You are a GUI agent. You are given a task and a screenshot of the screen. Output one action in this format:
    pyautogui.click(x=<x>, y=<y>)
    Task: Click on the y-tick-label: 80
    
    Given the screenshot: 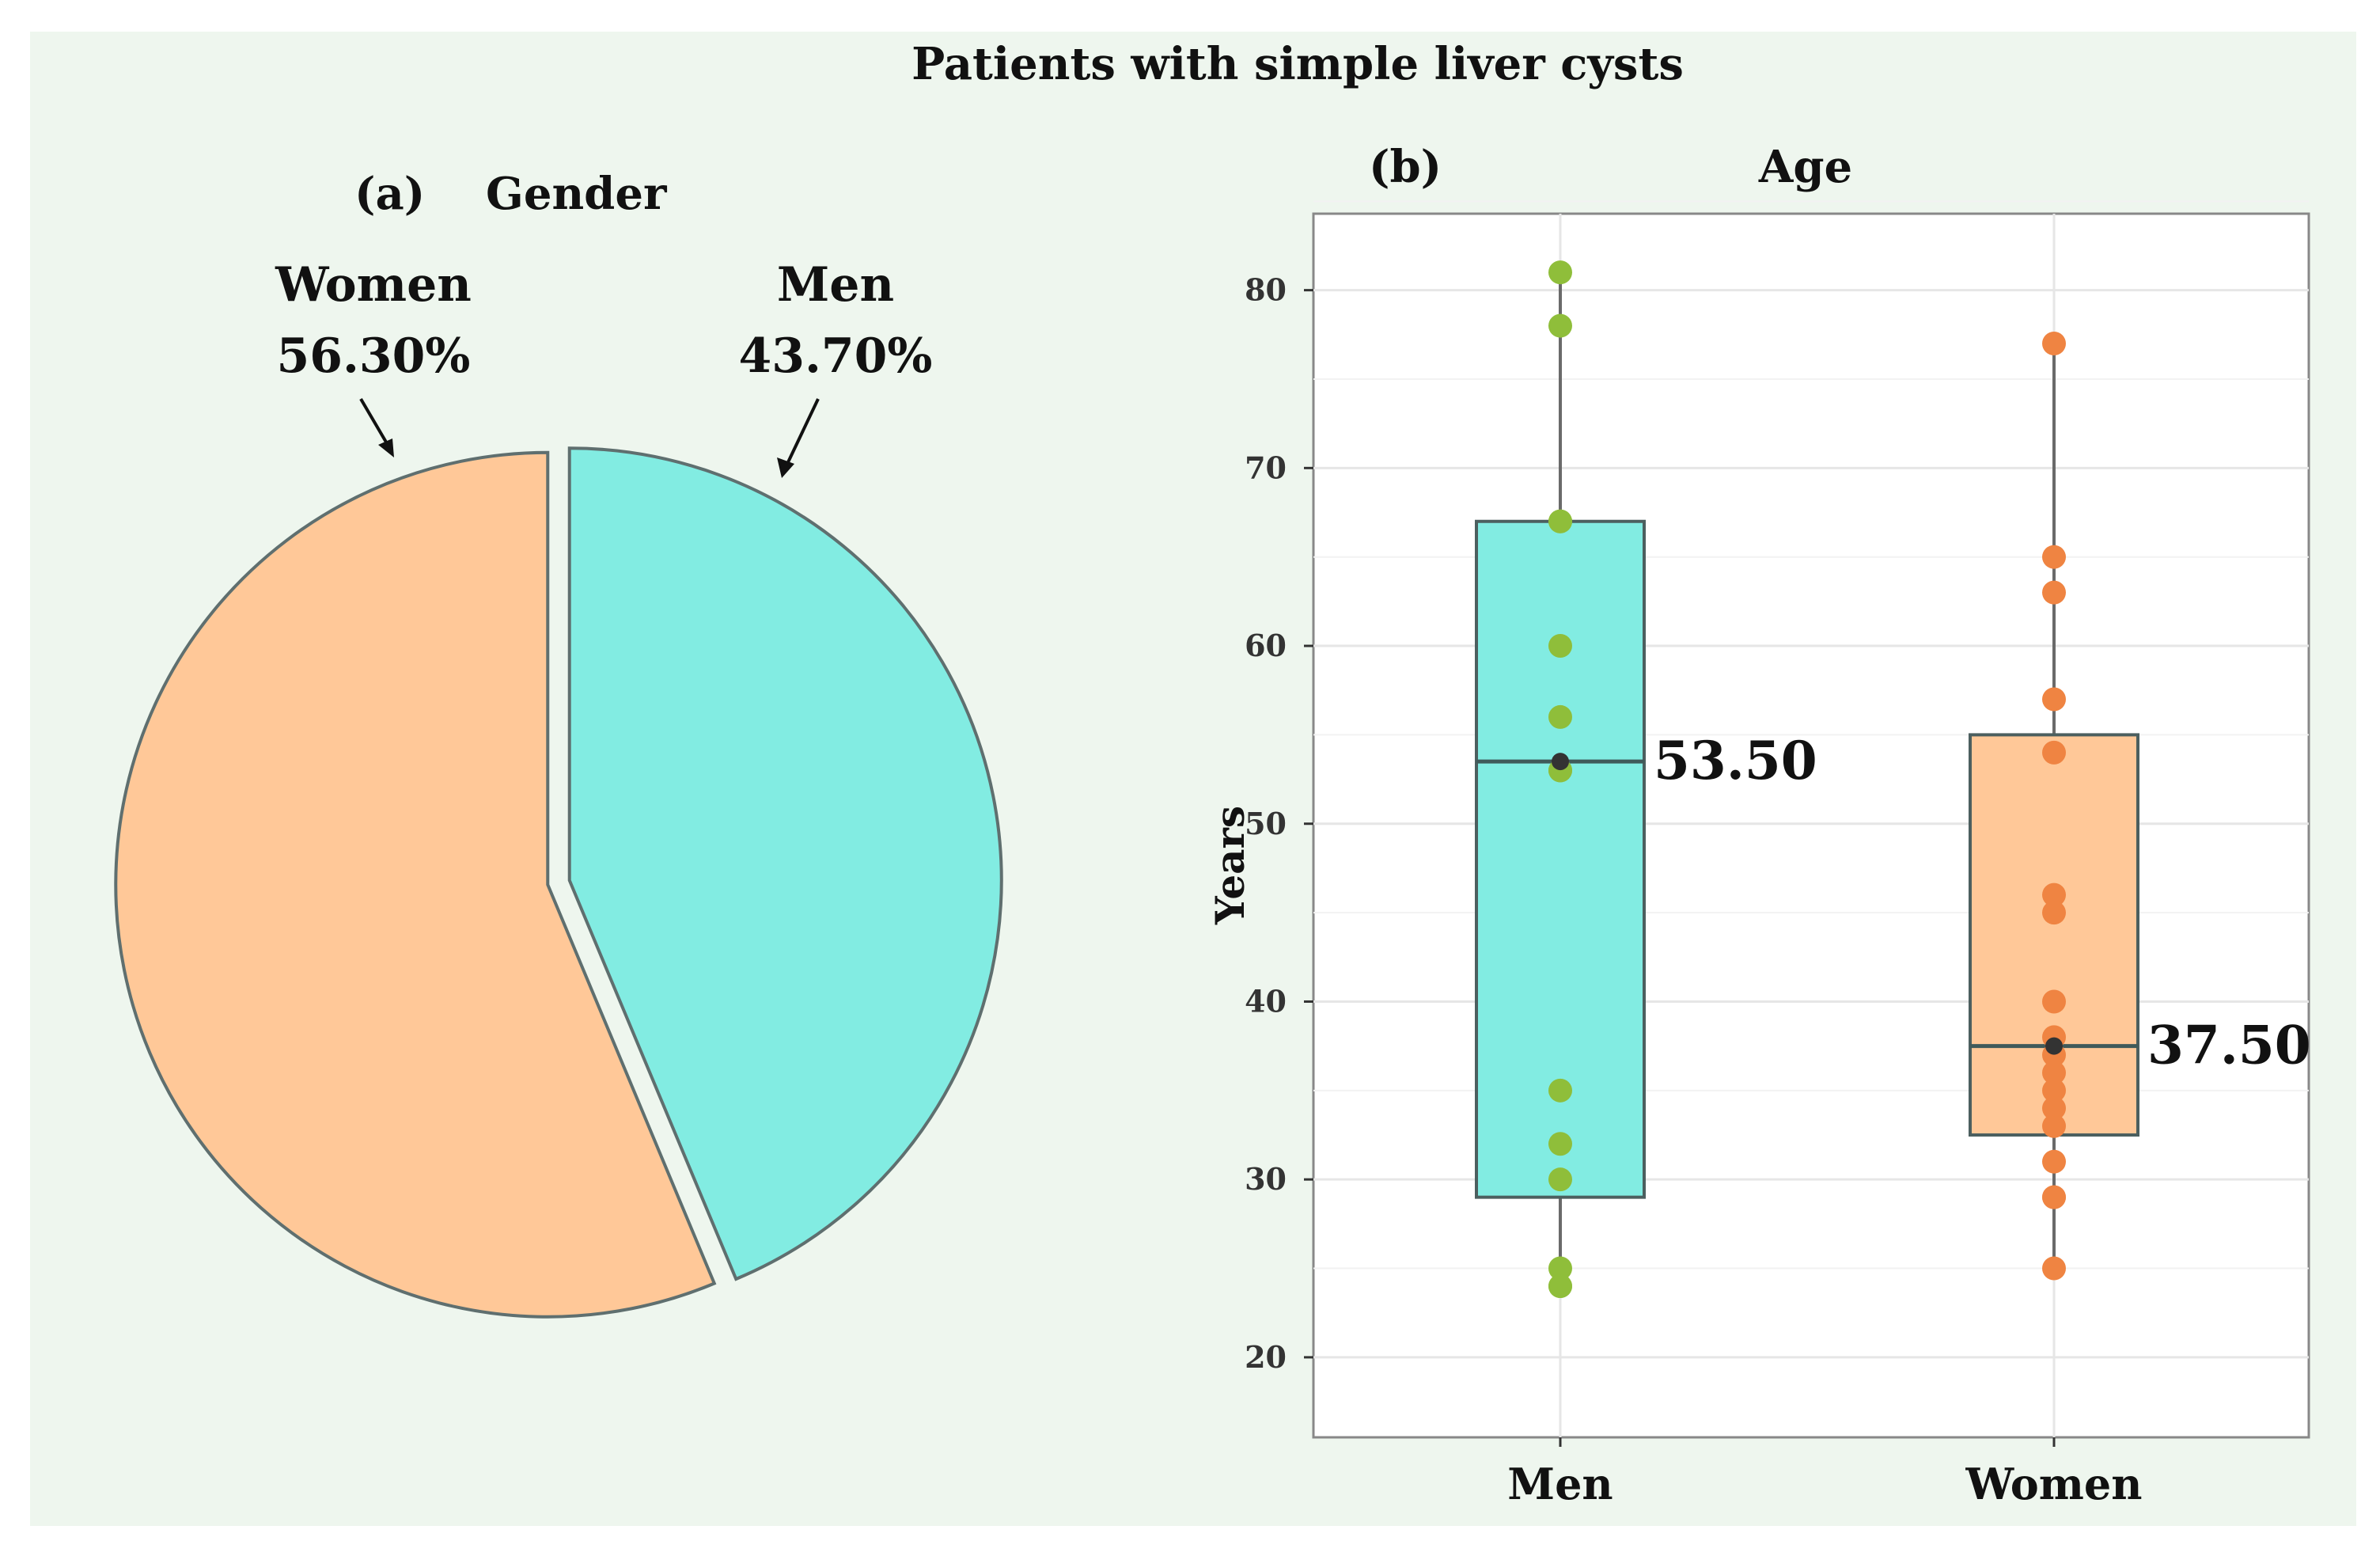 What is the action you would take?
    pyautogui.click(x=1266, y=290)
    